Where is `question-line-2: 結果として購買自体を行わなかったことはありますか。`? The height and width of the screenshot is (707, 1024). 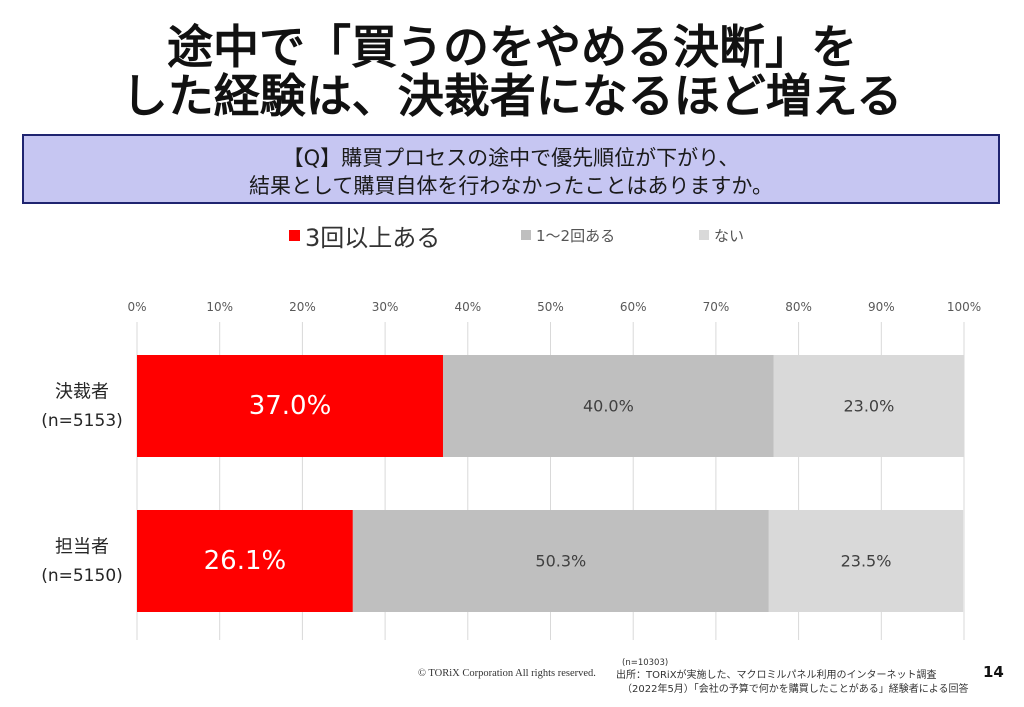 question-line-2: 結果として購買自体を行わなかったことはありますか。 is located at coordinates (511, 186).